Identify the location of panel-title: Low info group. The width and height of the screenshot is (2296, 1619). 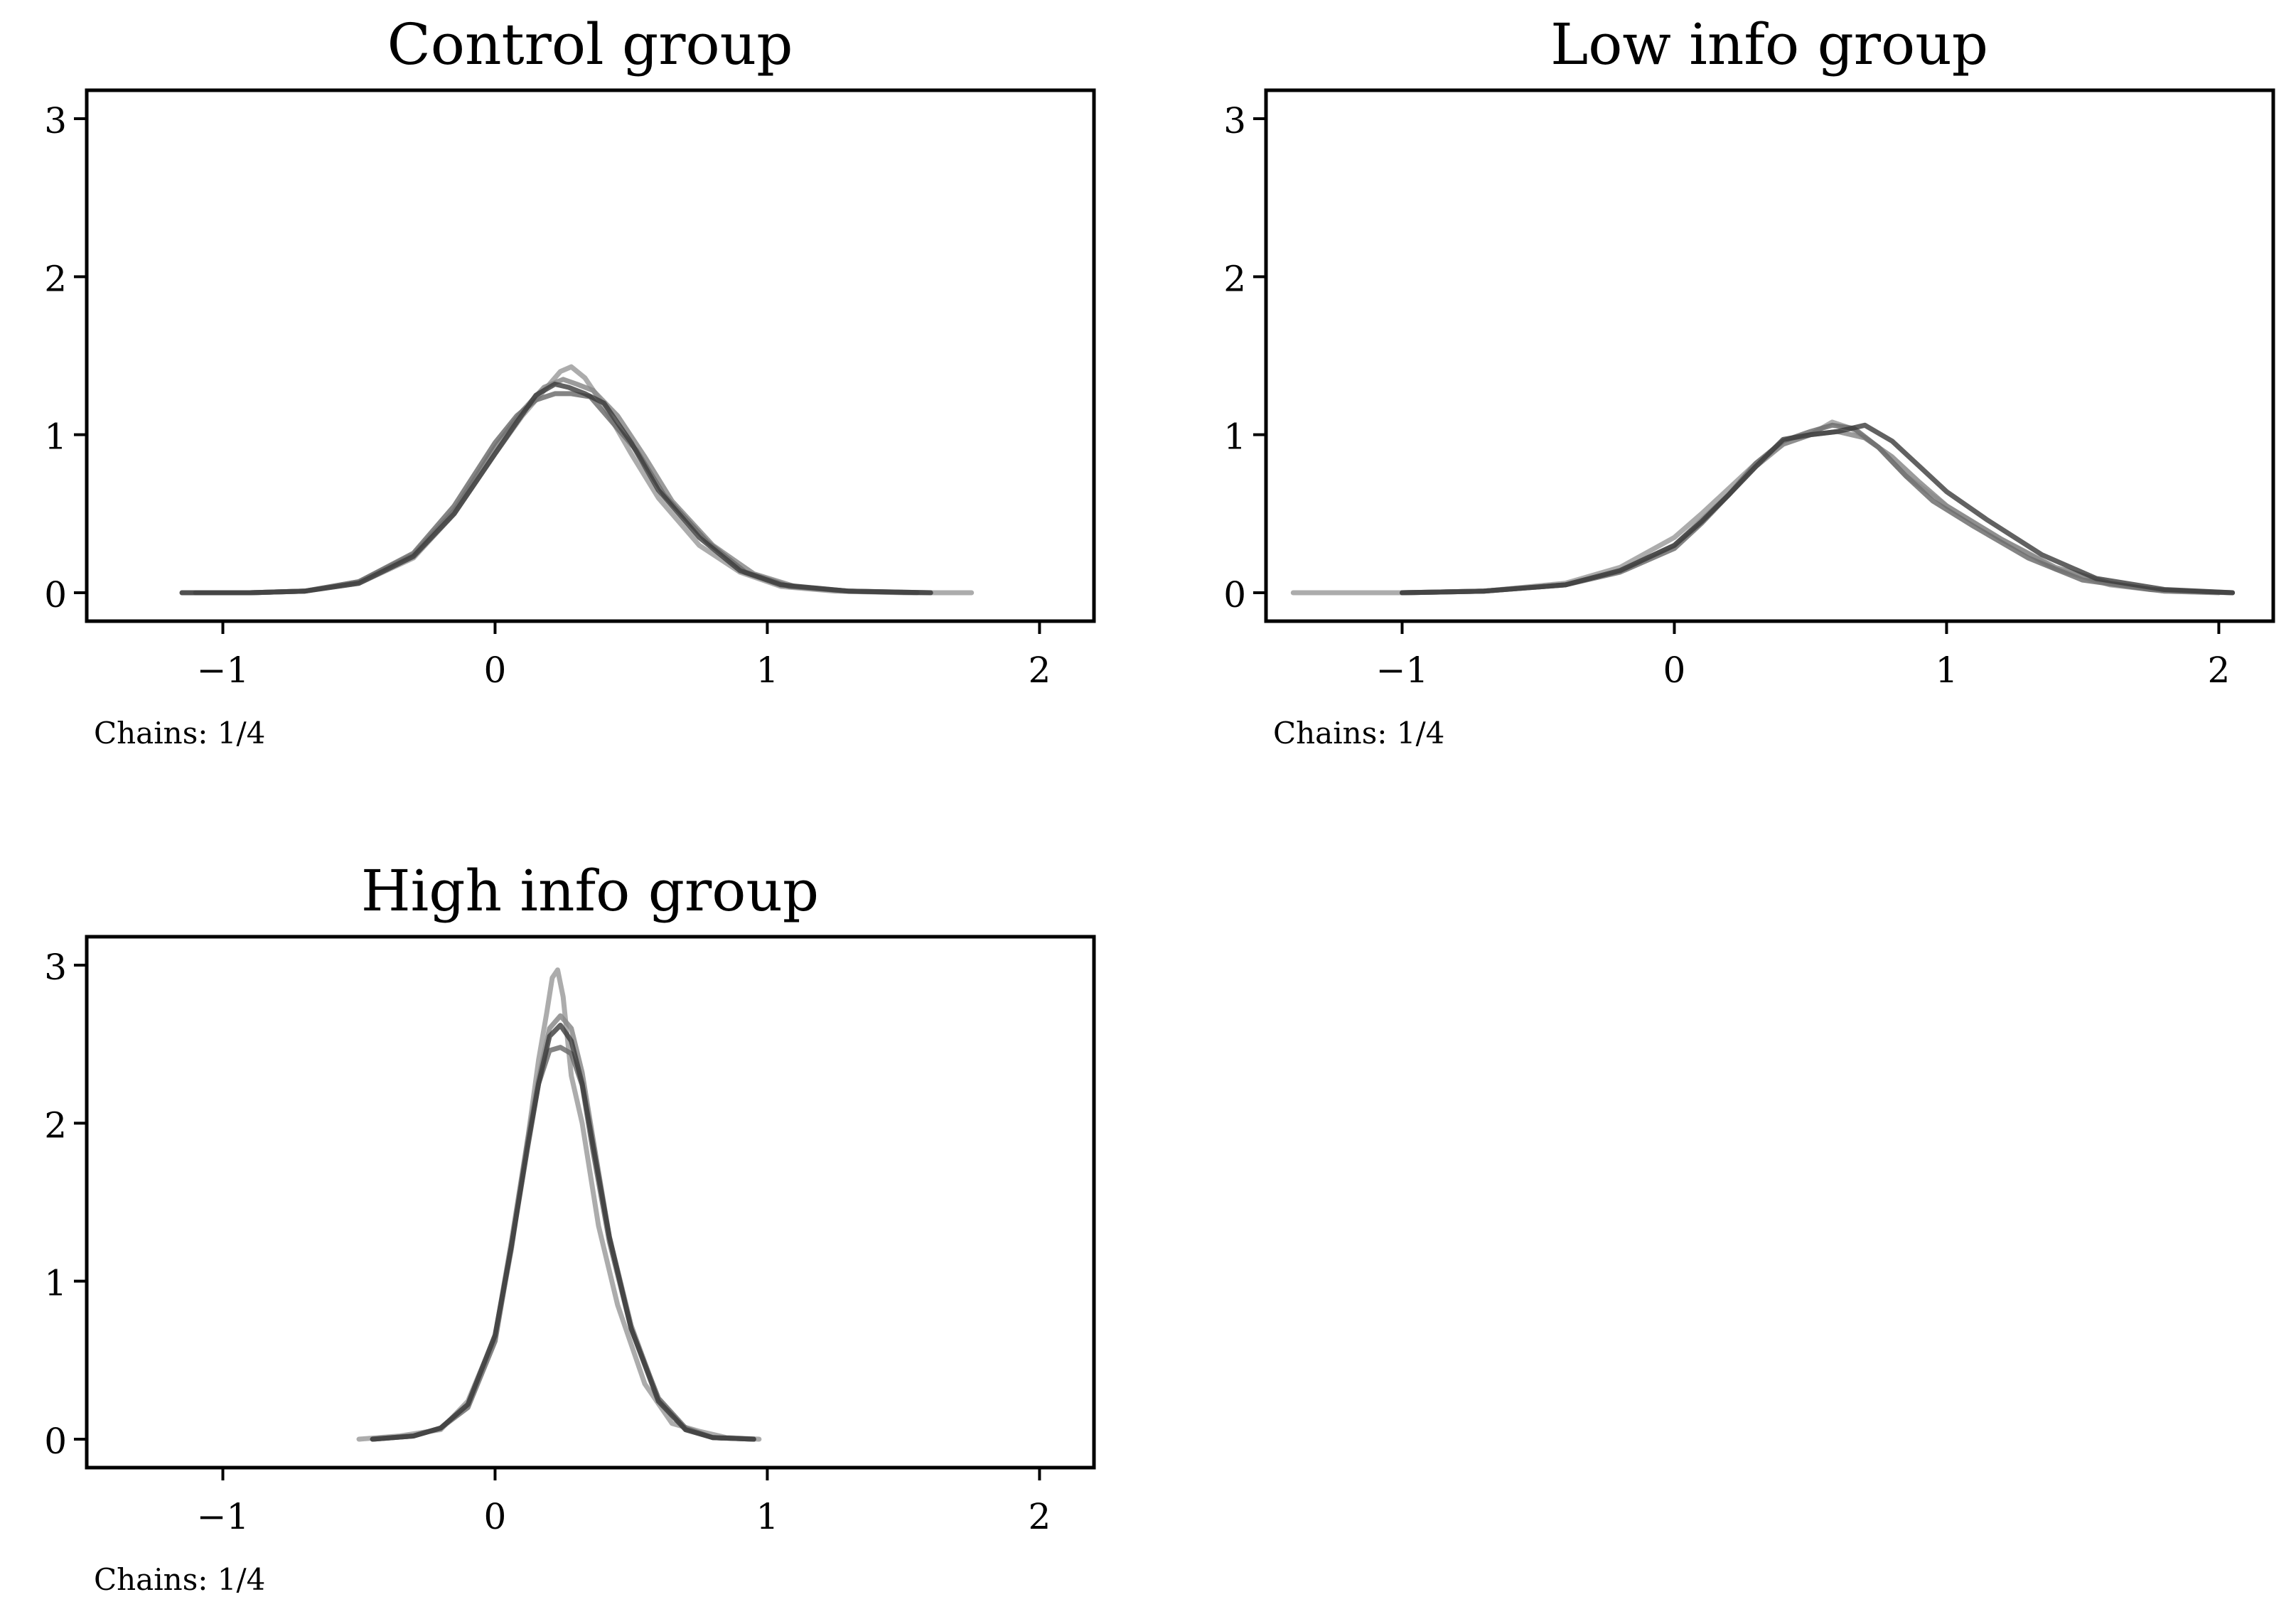
(1769, 44).